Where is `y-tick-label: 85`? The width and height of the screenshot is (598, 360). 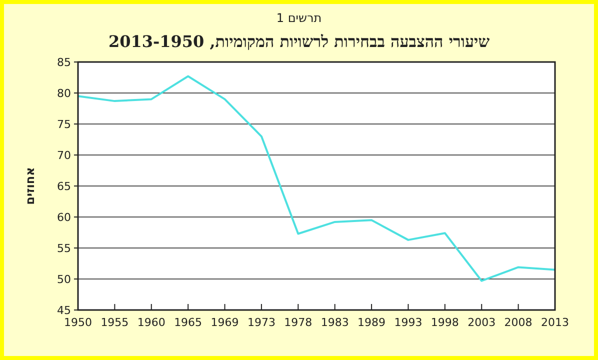
y-tick-label: 85 is located at coordinates (64, 62).